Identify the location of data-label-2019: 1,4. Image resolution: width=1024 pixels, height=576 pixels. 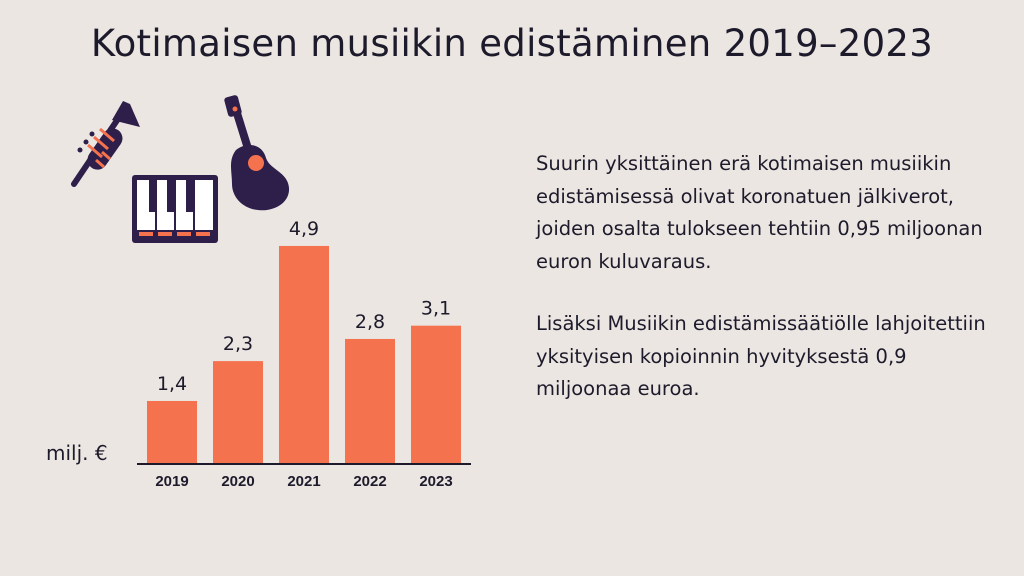
(172, 384).